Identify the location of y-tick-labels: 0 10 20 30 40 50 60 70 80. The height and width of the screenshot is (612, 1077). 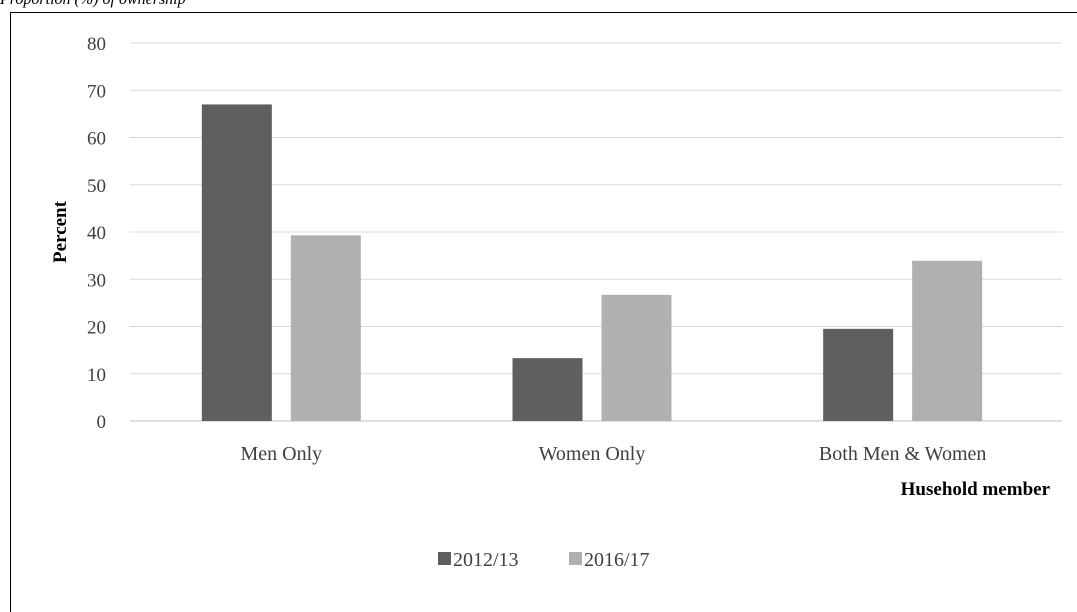
(96, 233).